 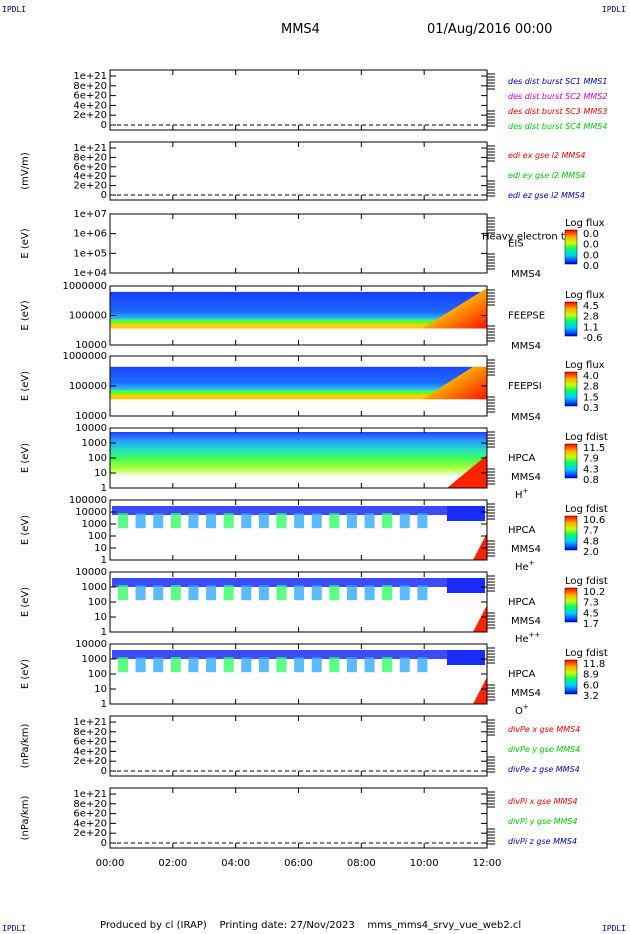 What do you see at coordinates (591, 480) in the screenshot?
I see `colorbar-tick-label: 0.8` at bounding box center [591, 480].